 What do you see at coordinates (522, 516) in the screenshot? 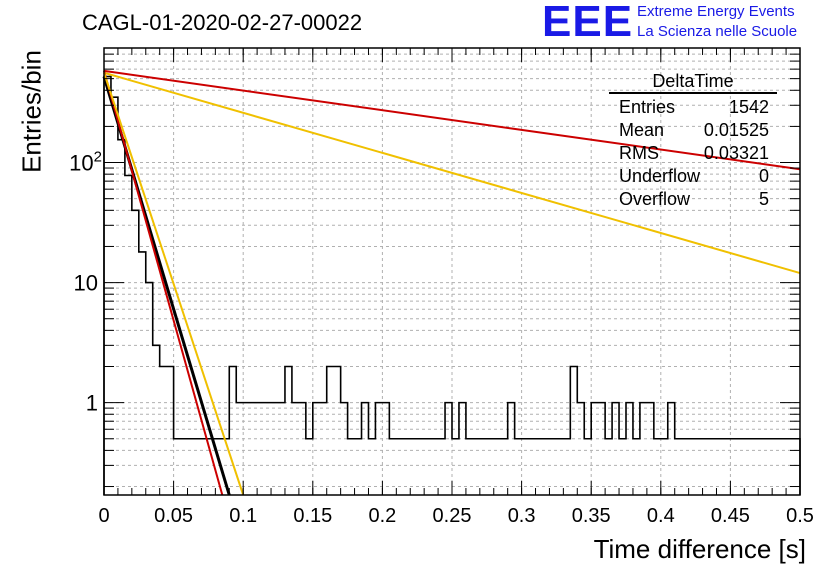
I see `x-tick-label: 0.3` at bounding box center [522, 516].